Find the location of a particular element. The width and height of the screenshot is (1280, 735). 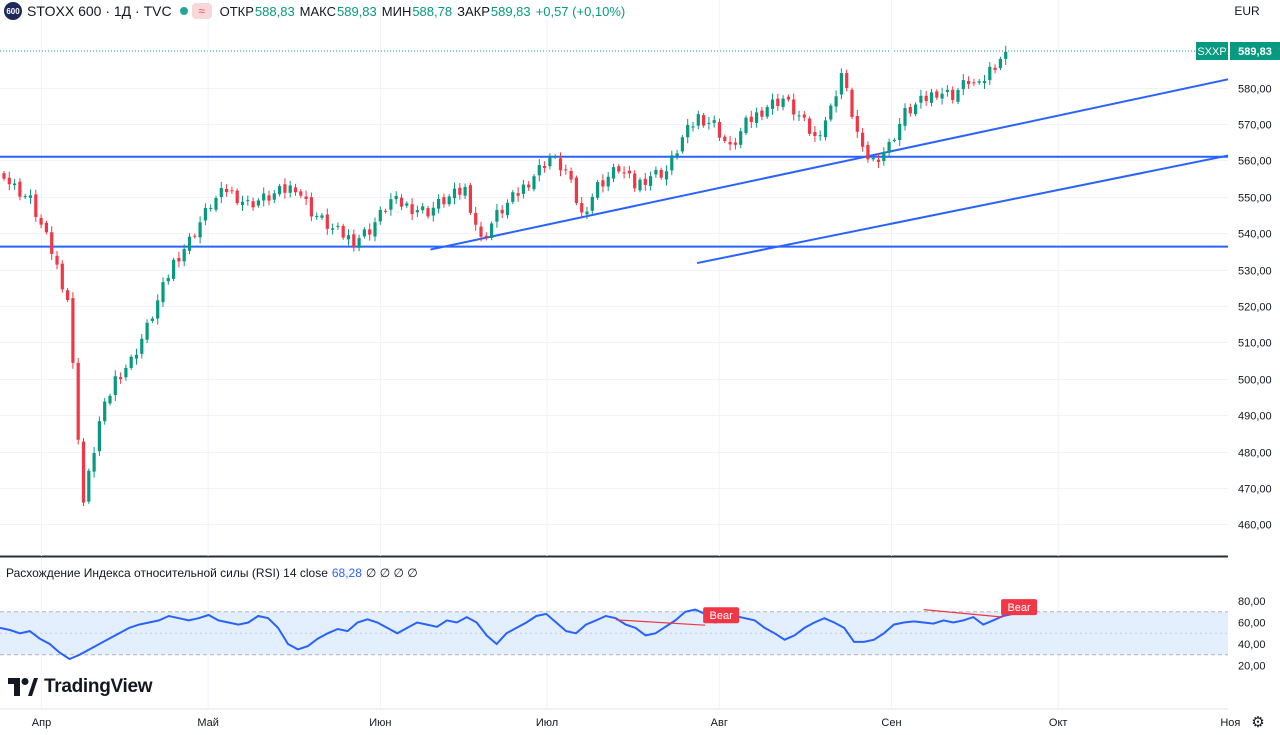

tradingview-logo: TradingView is located at coordinates (80, 687).